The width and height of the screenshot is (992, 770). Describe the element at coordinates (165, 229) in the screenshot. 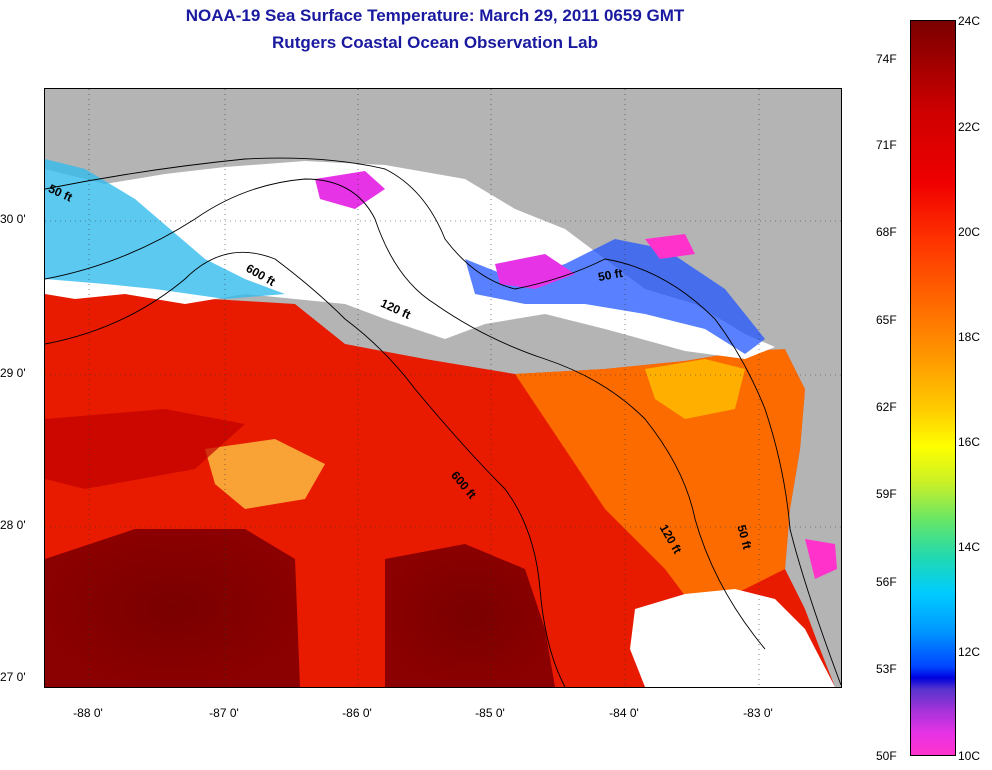

I see `cold-water-west` at that location.